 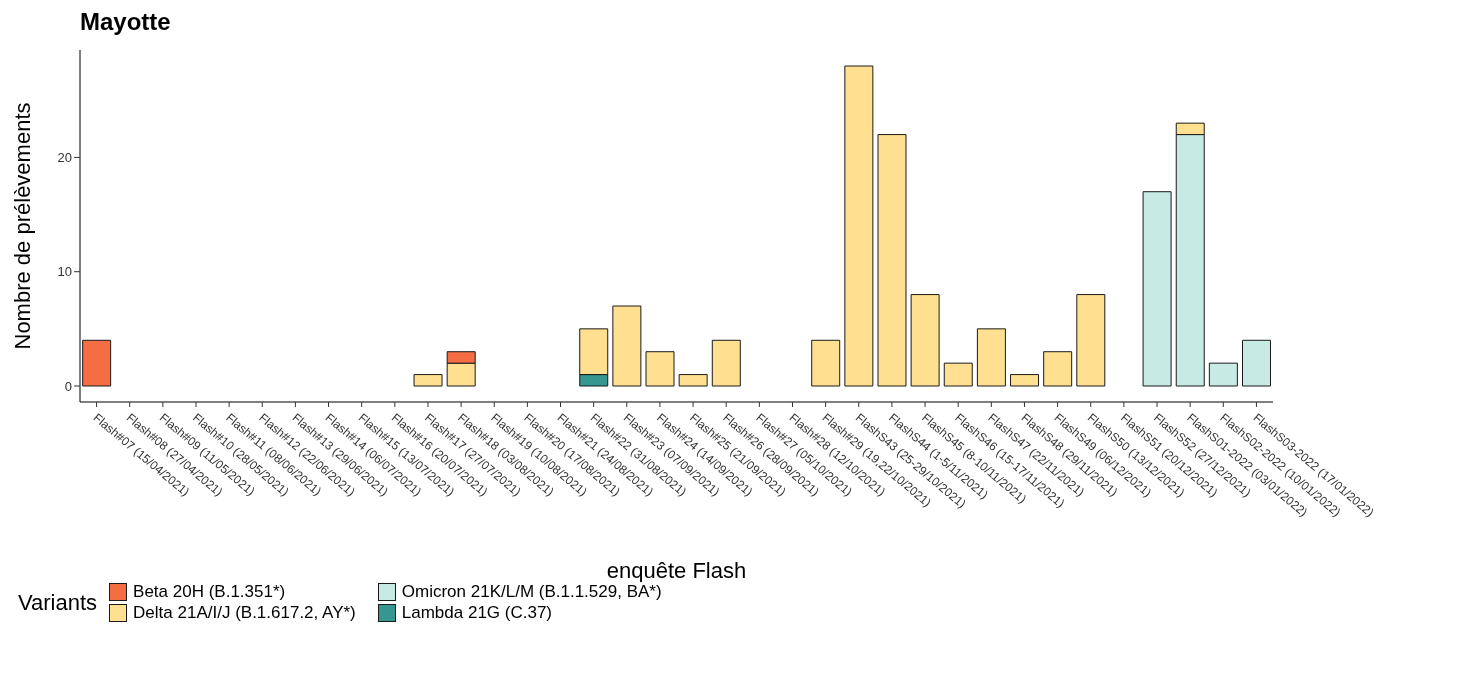 What do you see at coordinates (531, 592) in the screenshot?
I see `legend-label: Omicron 21K/L/M (B.1.1.529, BA*)` at bounding box center [531, 592].